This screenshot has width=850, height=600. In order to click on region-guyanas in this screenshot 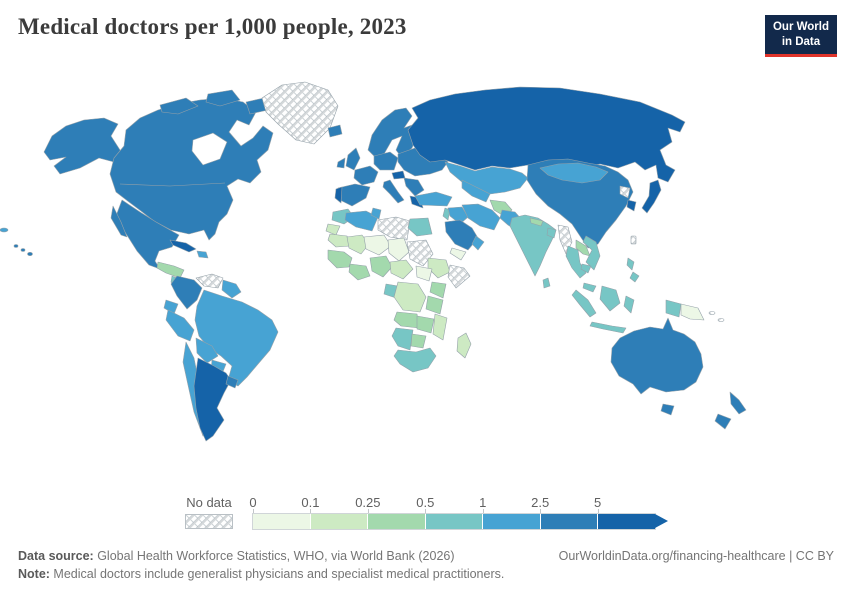, I will do `click(231, 289)`.